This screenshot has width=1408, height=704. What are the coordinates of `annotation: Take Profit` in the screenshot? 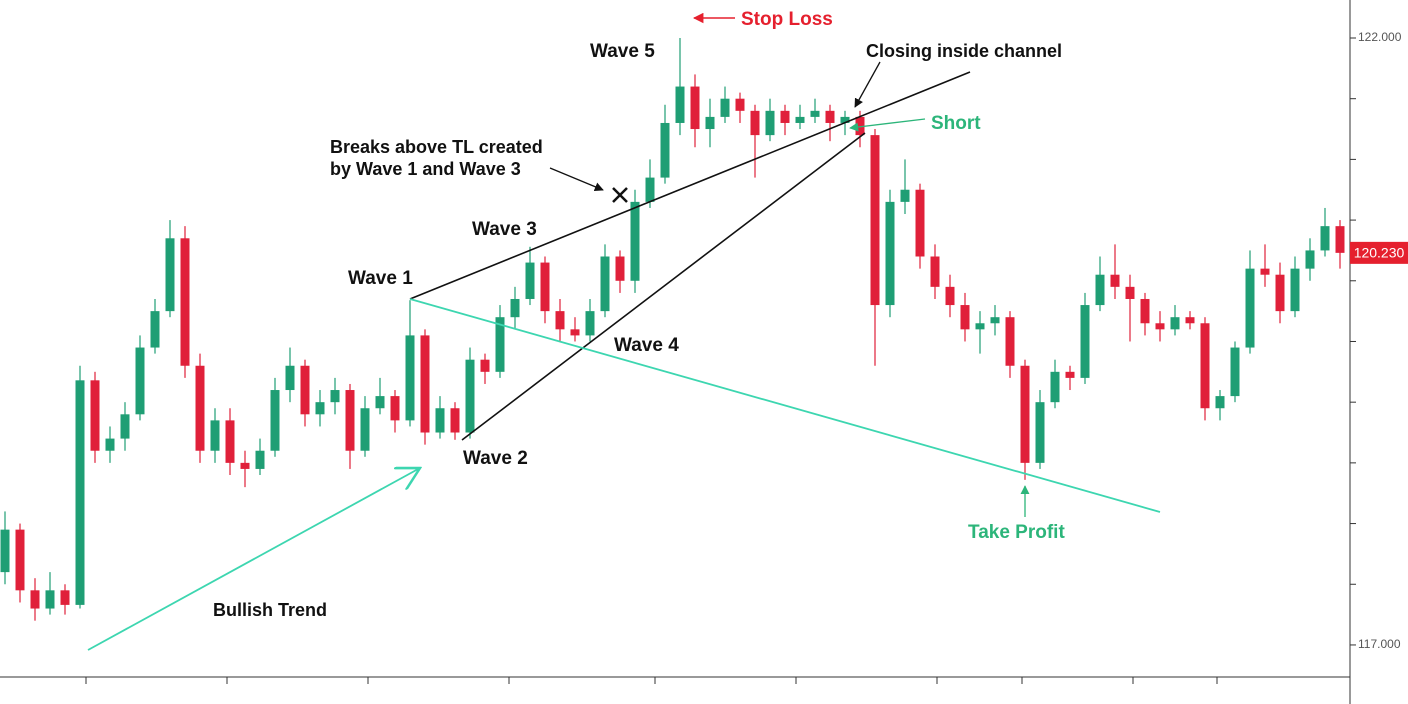 It's located at (1016, 532).